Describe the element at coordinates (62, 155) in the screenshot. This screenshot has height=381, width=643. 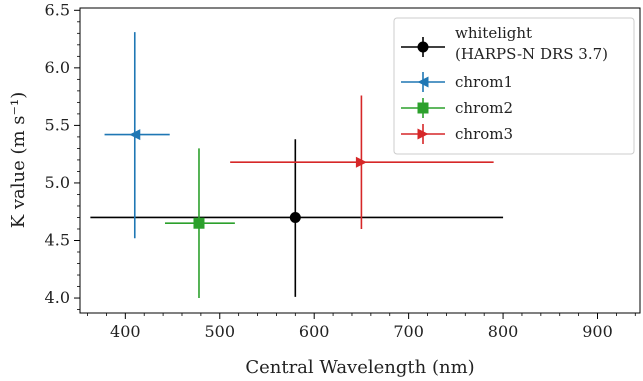
I see `y-axis: 4.0 4.5 5.0 5.5 6.0 6.5` at that location.